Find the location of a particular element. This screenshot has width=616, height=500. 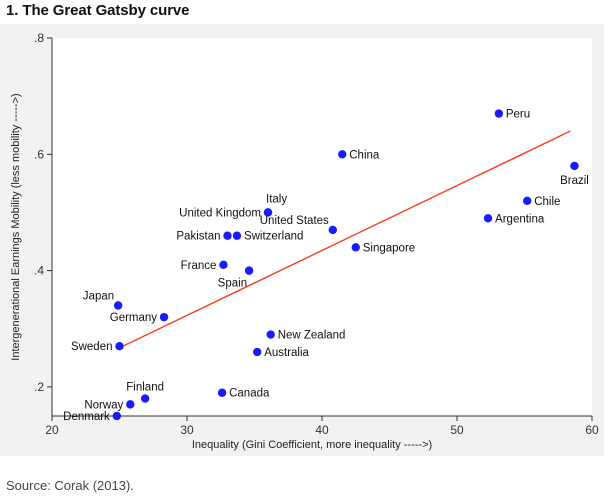

figure-title: 1. The Great Gatsby curve is located at coordinates (98, 10).